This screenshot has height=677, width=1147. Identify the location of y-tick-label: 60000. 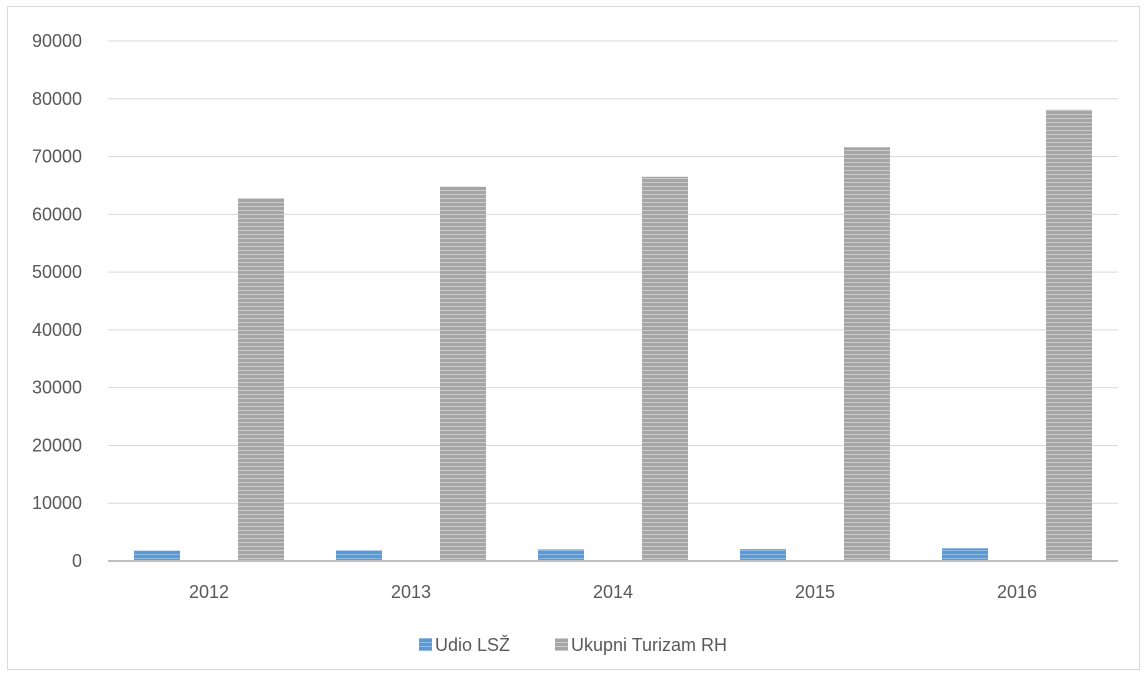
(57, 214).